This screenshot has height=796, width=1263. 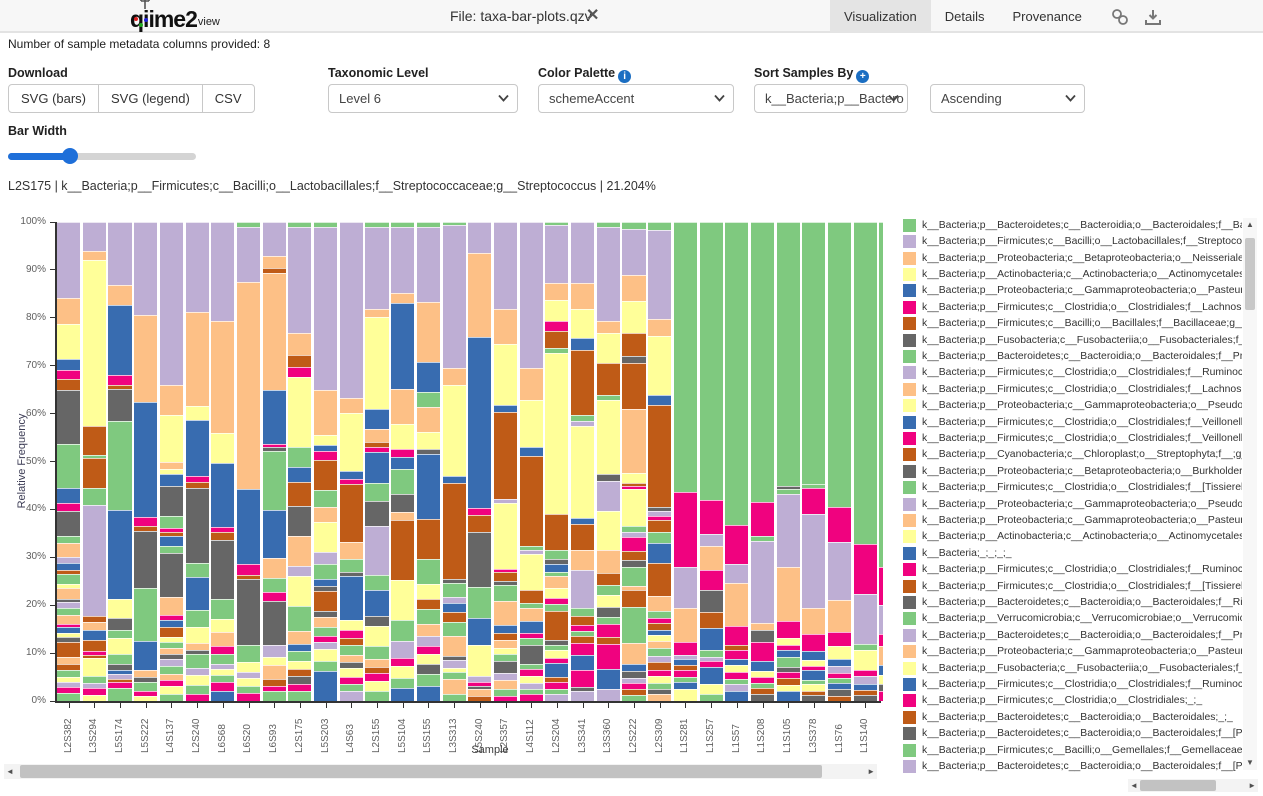 I want to click on bar-width-slider, so click(x=102, y=156).